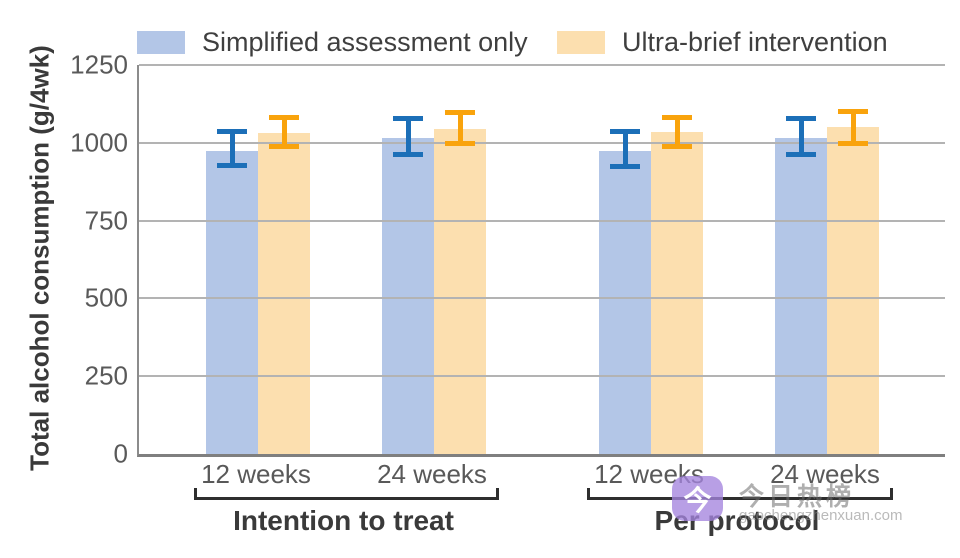 The height and width of the screenshot is (558, 960). I want to click on bar-series2-group1, so click(284, 293).